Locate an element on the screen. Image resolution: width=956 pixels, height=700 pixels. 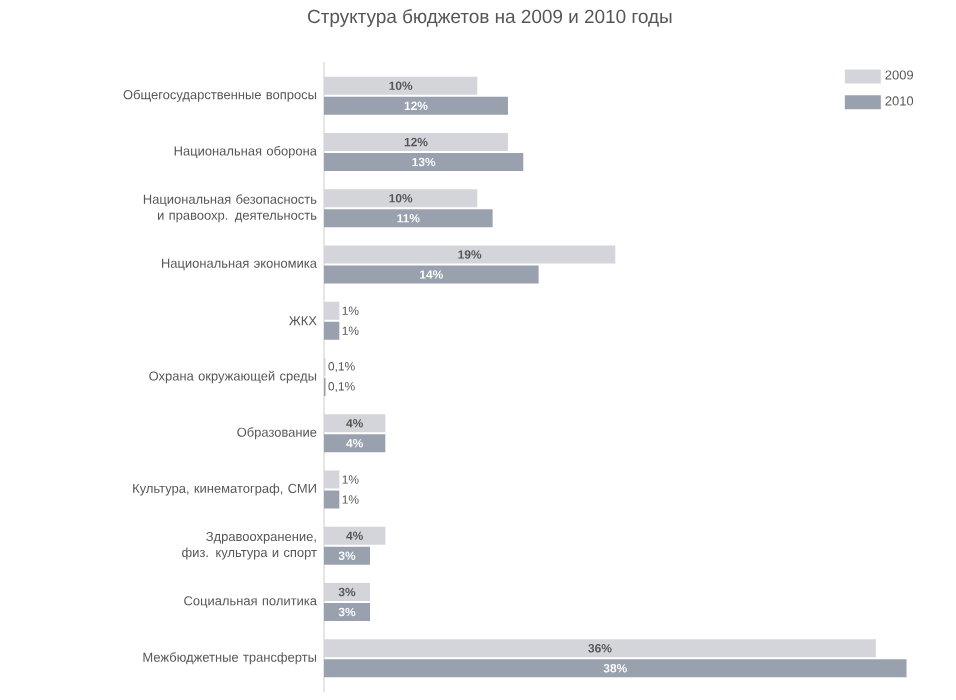
chart-title: Структура бюджетов на 2009 и 2010 годы is located at coordinates (490, 18).